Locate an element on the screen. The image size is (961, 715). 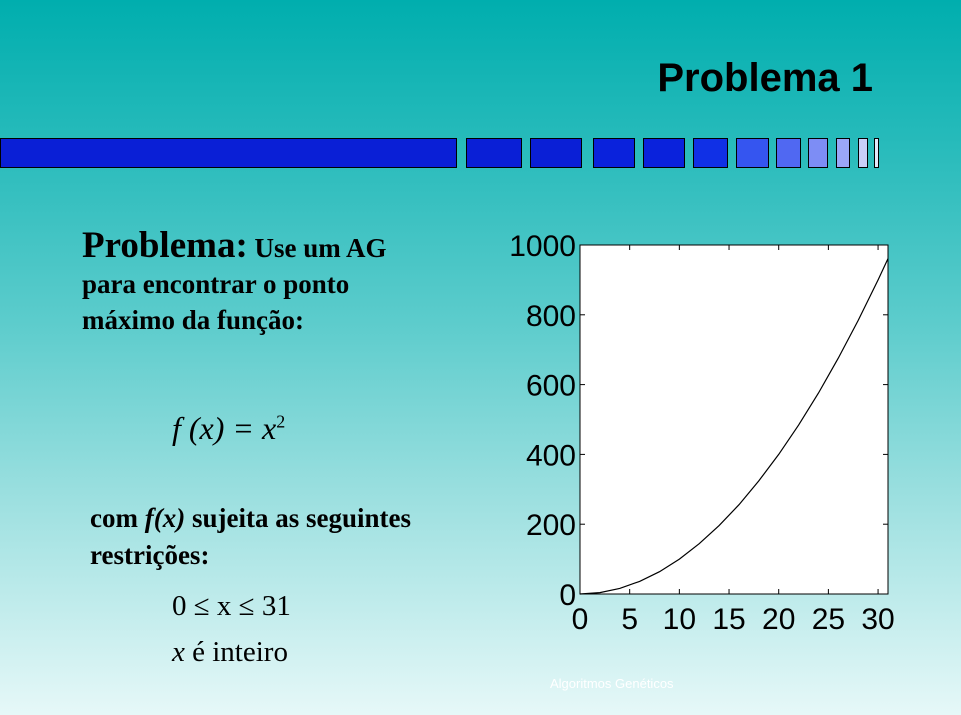
x-tick-label: 25 is located at coordinates (828, 619).